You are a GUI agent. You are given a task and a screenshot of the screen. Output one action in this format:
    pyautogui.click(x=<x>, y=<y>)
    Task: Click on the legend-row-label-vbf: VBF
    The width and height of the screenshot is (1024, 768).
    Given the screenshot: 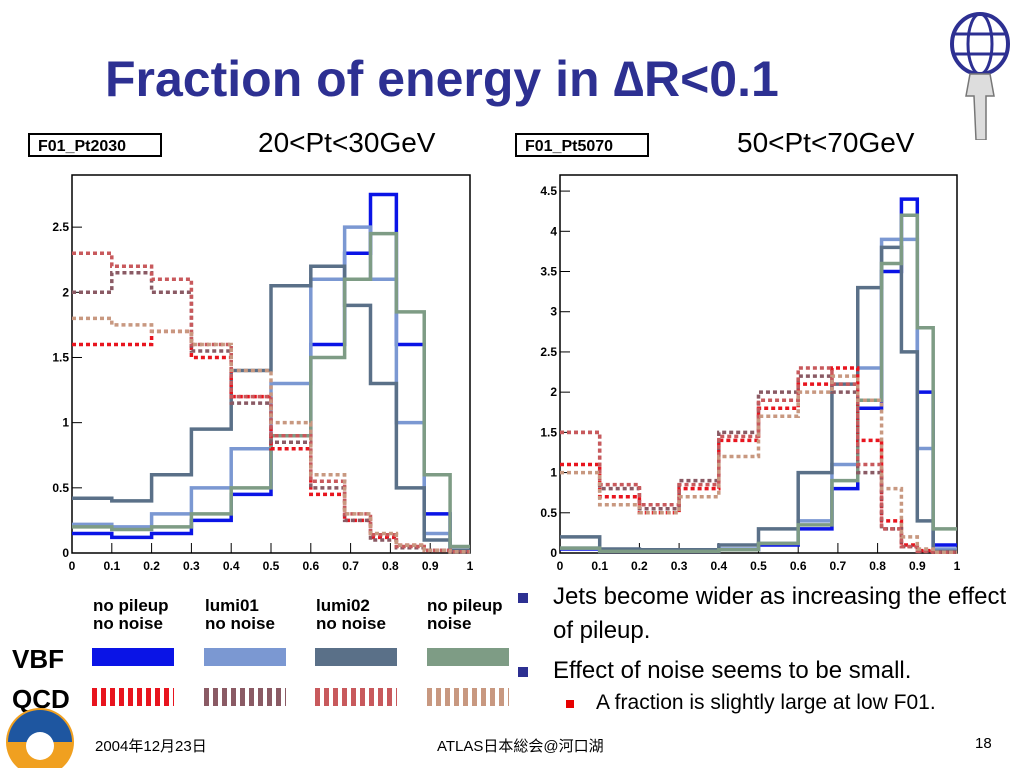 What is the action you would take?
    pyautogui.click(x=38, y=659)
    